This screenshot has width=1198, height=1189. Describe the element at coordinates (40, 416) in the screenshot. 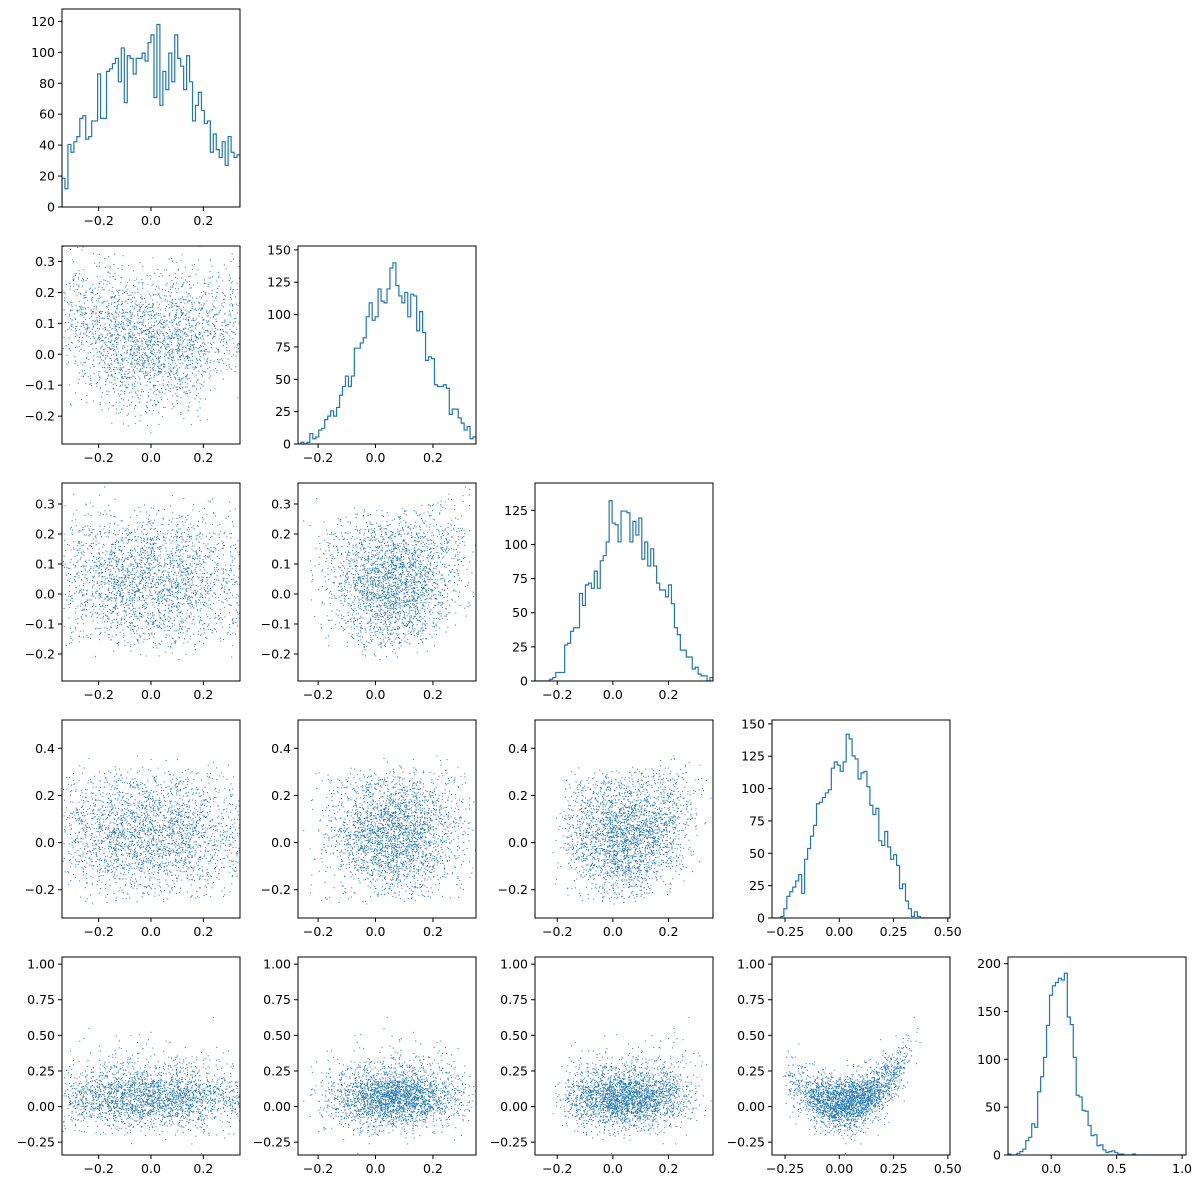

I see `y-tick-label: −0.2` at that location.